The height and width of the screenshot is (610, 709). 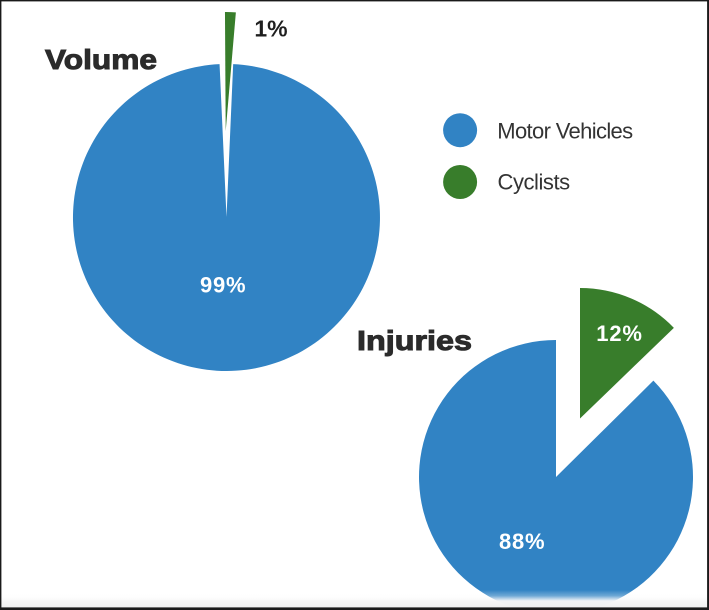 What do you see at coordinates (270, 28) in the screenshot?
I see `svg-text: 1%` at bounding box center [270, 28].